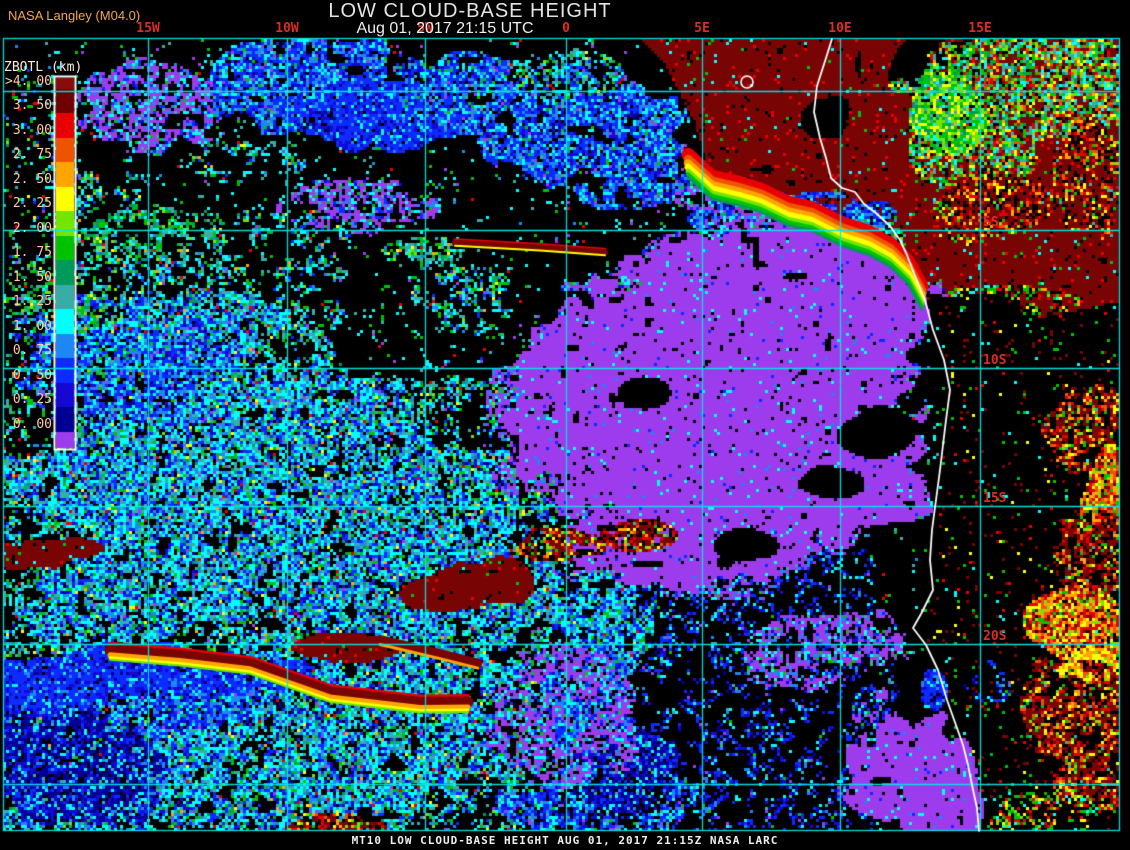 This screenshot has height=850, width=1130. Describe the element at coordinates (470, 11) in the screenshot. I see `product-title: LOW CLOUD-BASE HEIGHT` at that location.